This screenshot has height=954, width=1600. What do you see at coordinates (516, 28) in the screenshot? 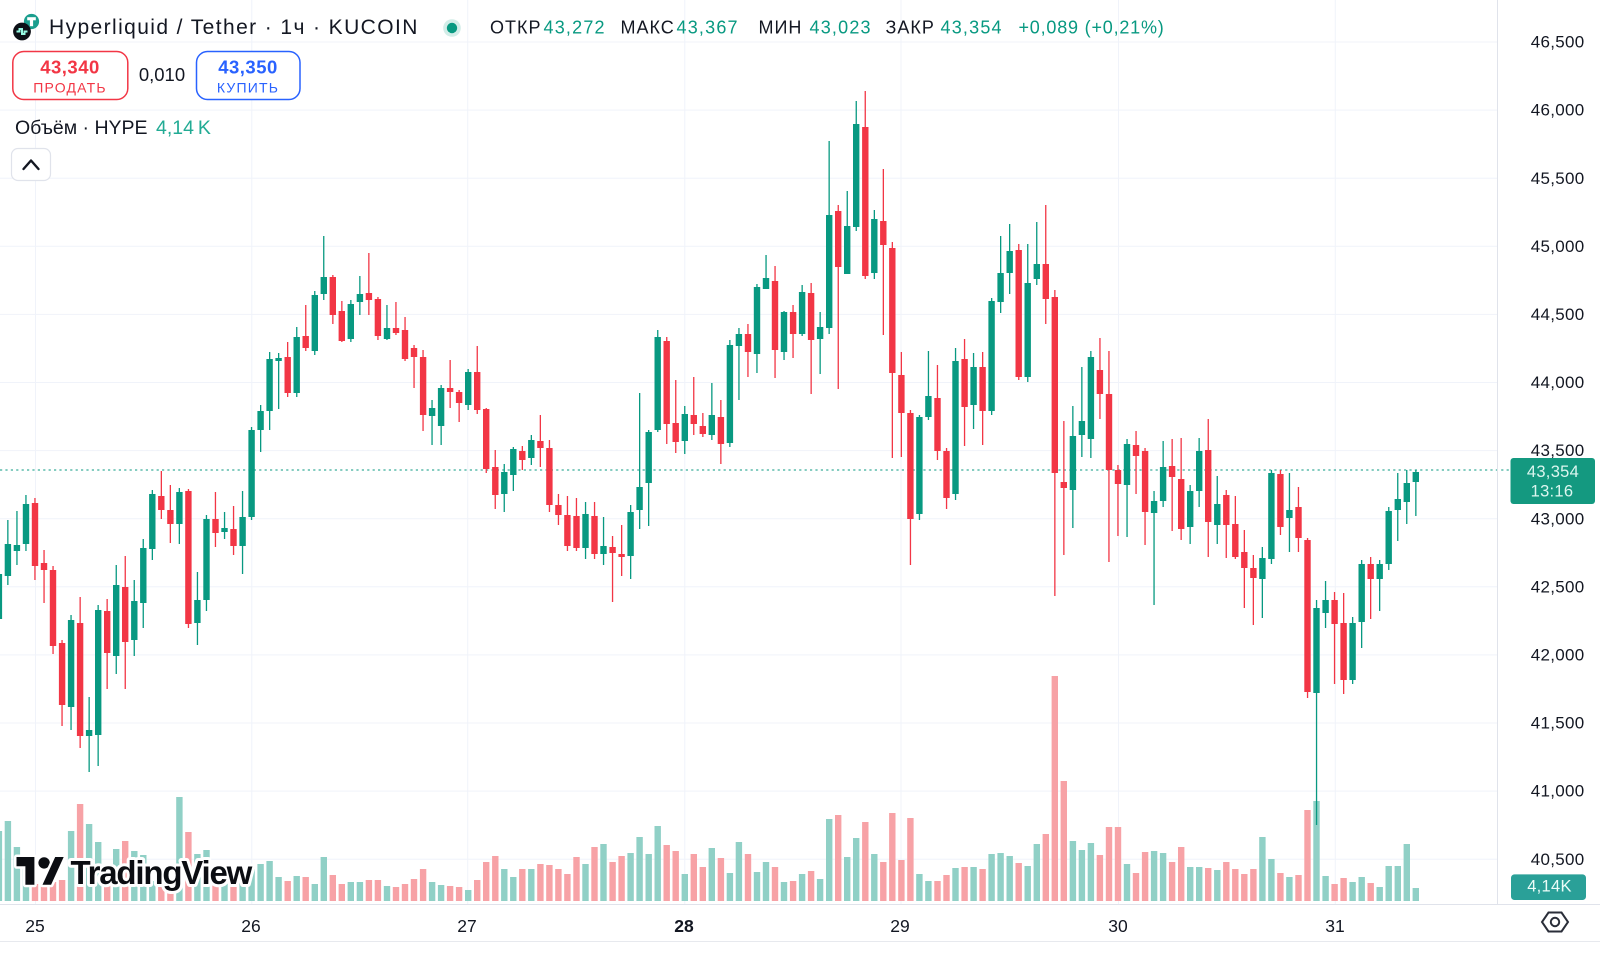
I see `svg-text: ОТКР` at bounding box center [516, 28].